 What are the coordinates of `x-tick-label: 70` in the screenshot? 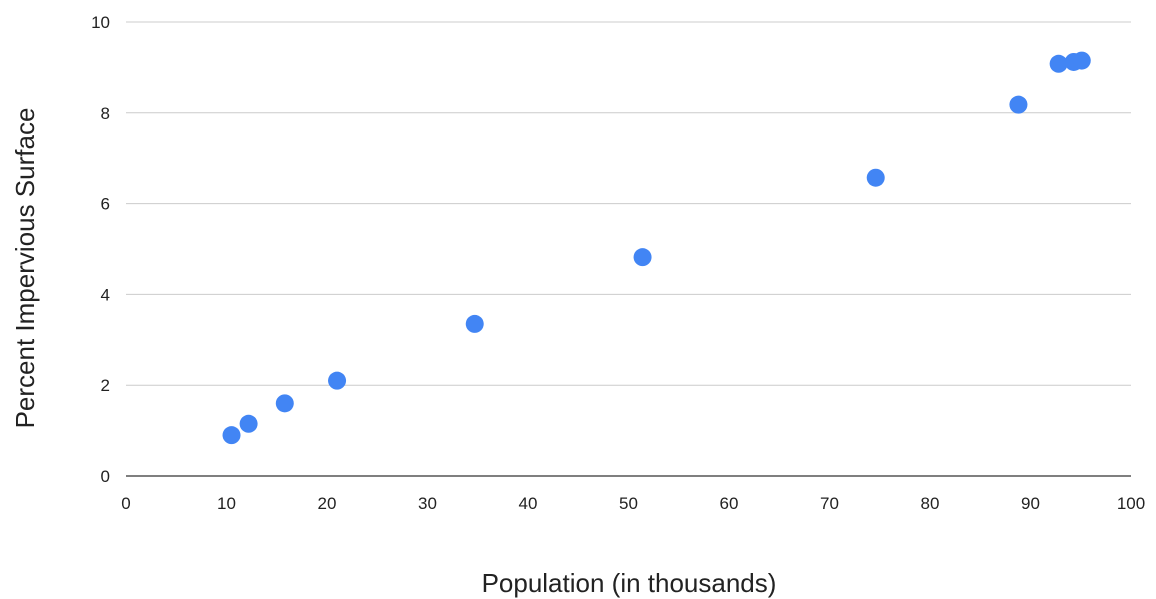 It's located at (829, 503).